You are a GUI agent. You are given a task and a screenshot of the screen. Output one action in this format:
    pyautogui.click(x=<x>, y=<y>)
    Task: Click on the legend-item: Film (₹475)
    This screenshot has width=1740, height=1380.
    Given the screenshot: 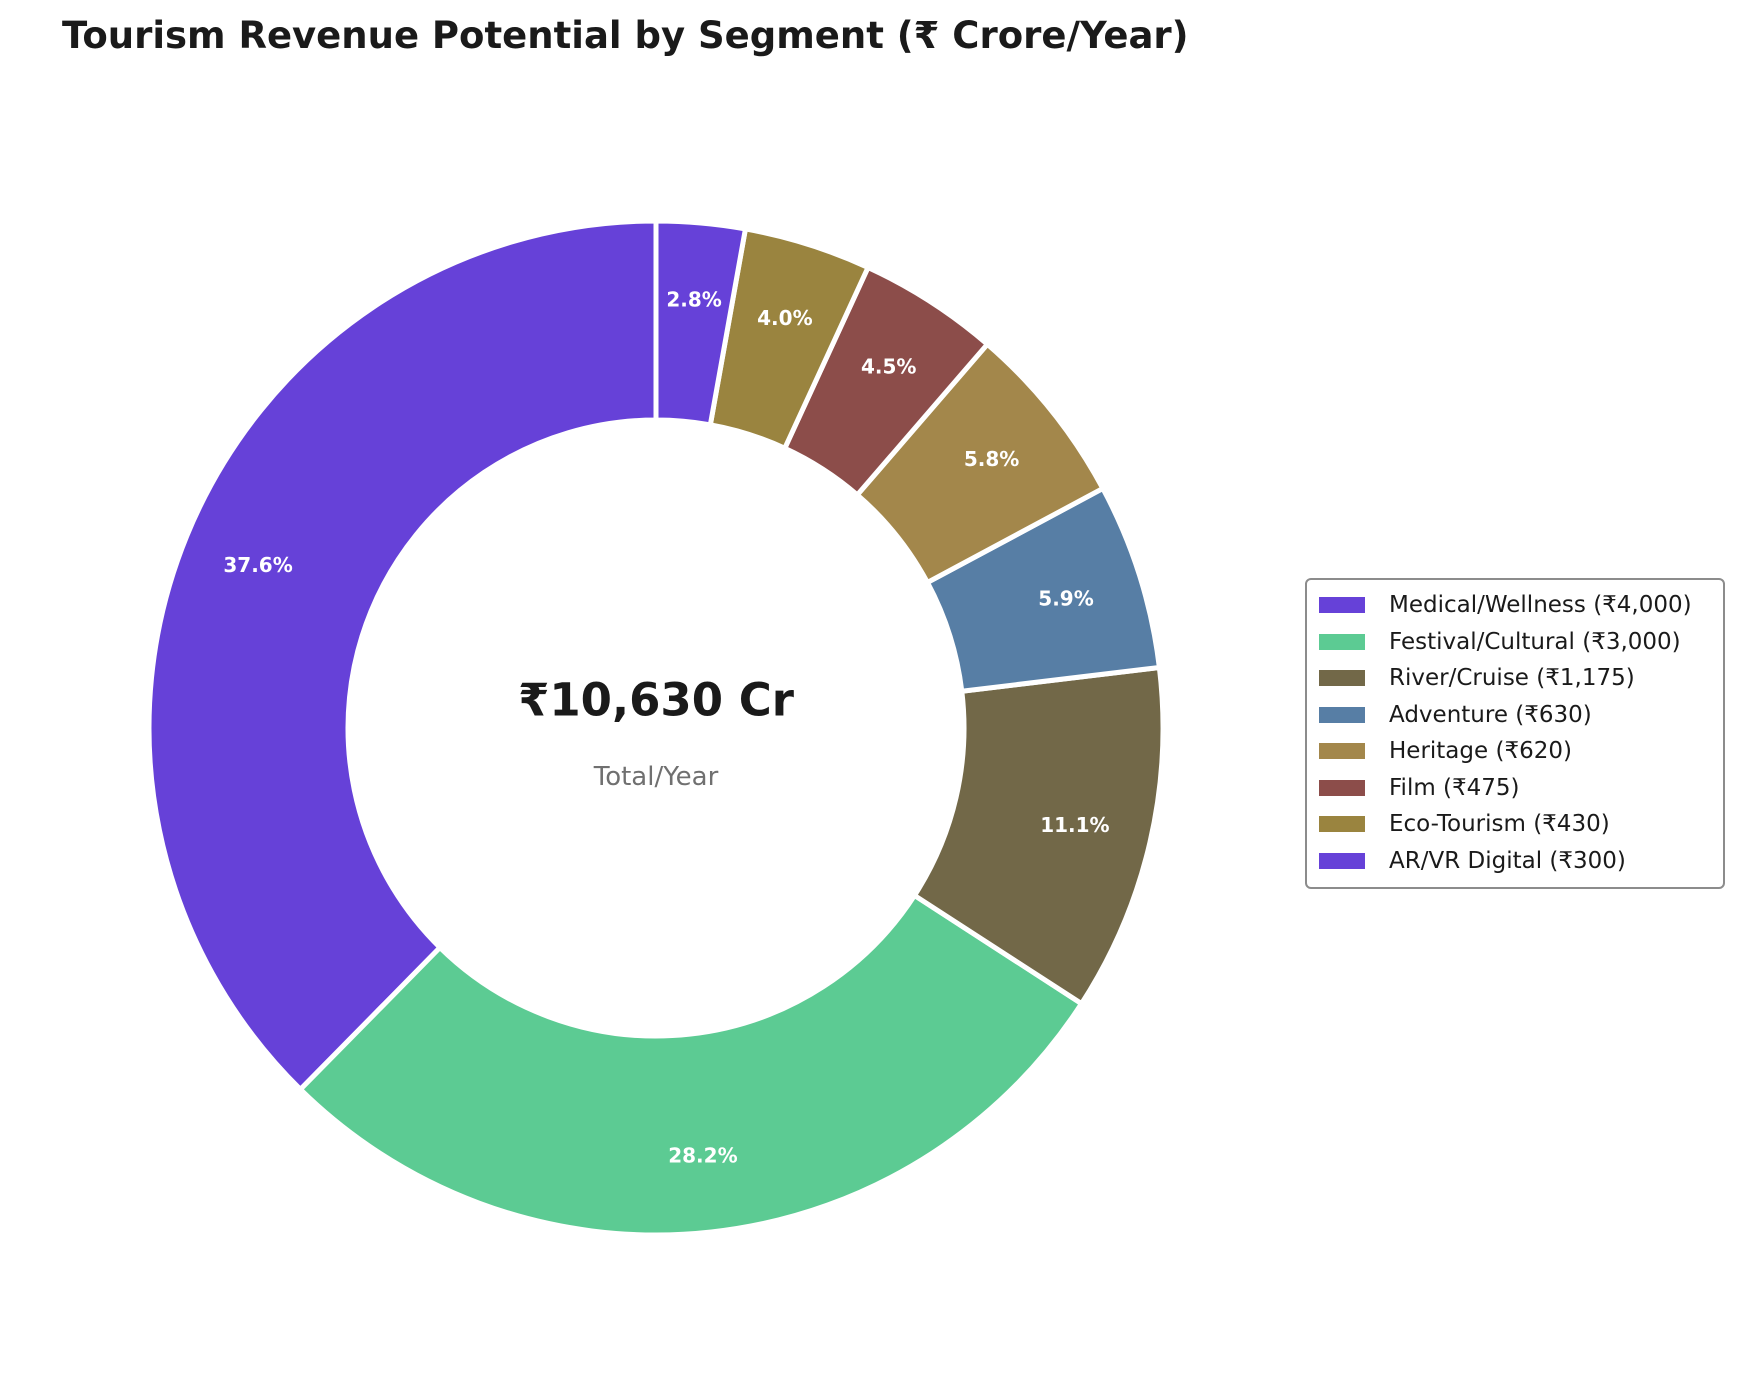 What is the action you would take?
    pyautogui.click(x=1515, y=788)
    